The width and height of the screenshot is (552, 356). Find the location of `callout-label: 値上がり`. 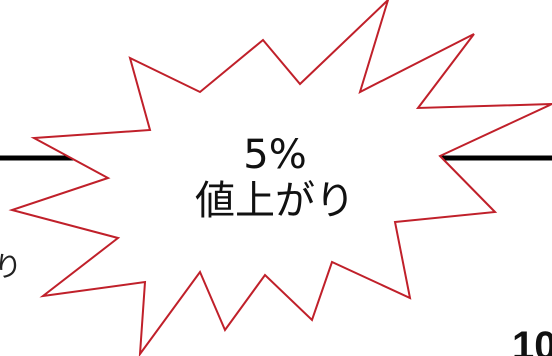

callout-label: 値上がり is located at coordinates (275, 201).